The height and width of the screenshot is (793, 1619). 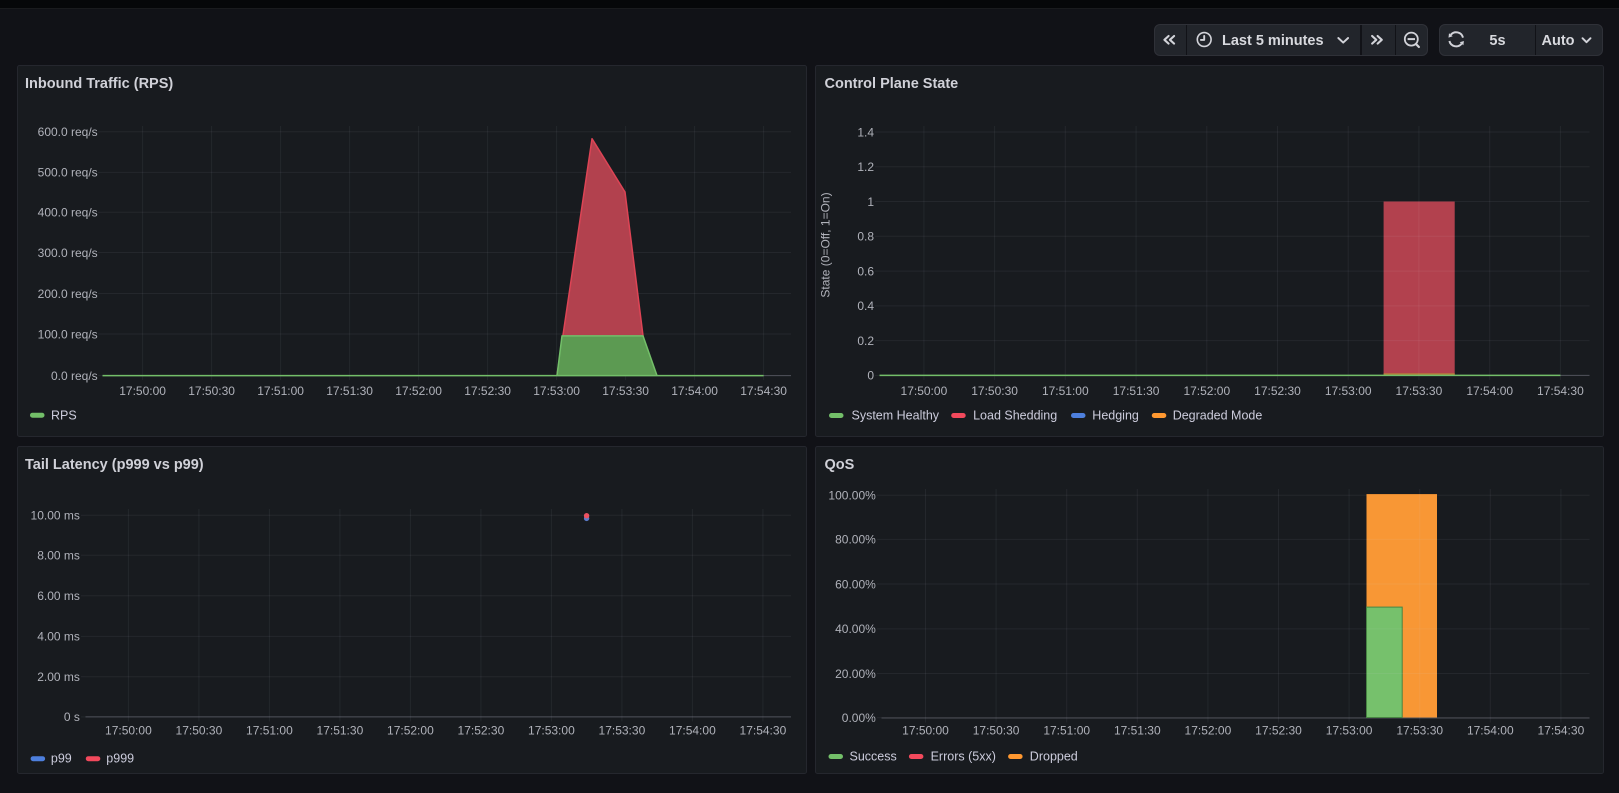 I want to click on svg-text: 300.0 req/s, so click(x=68, y=253).